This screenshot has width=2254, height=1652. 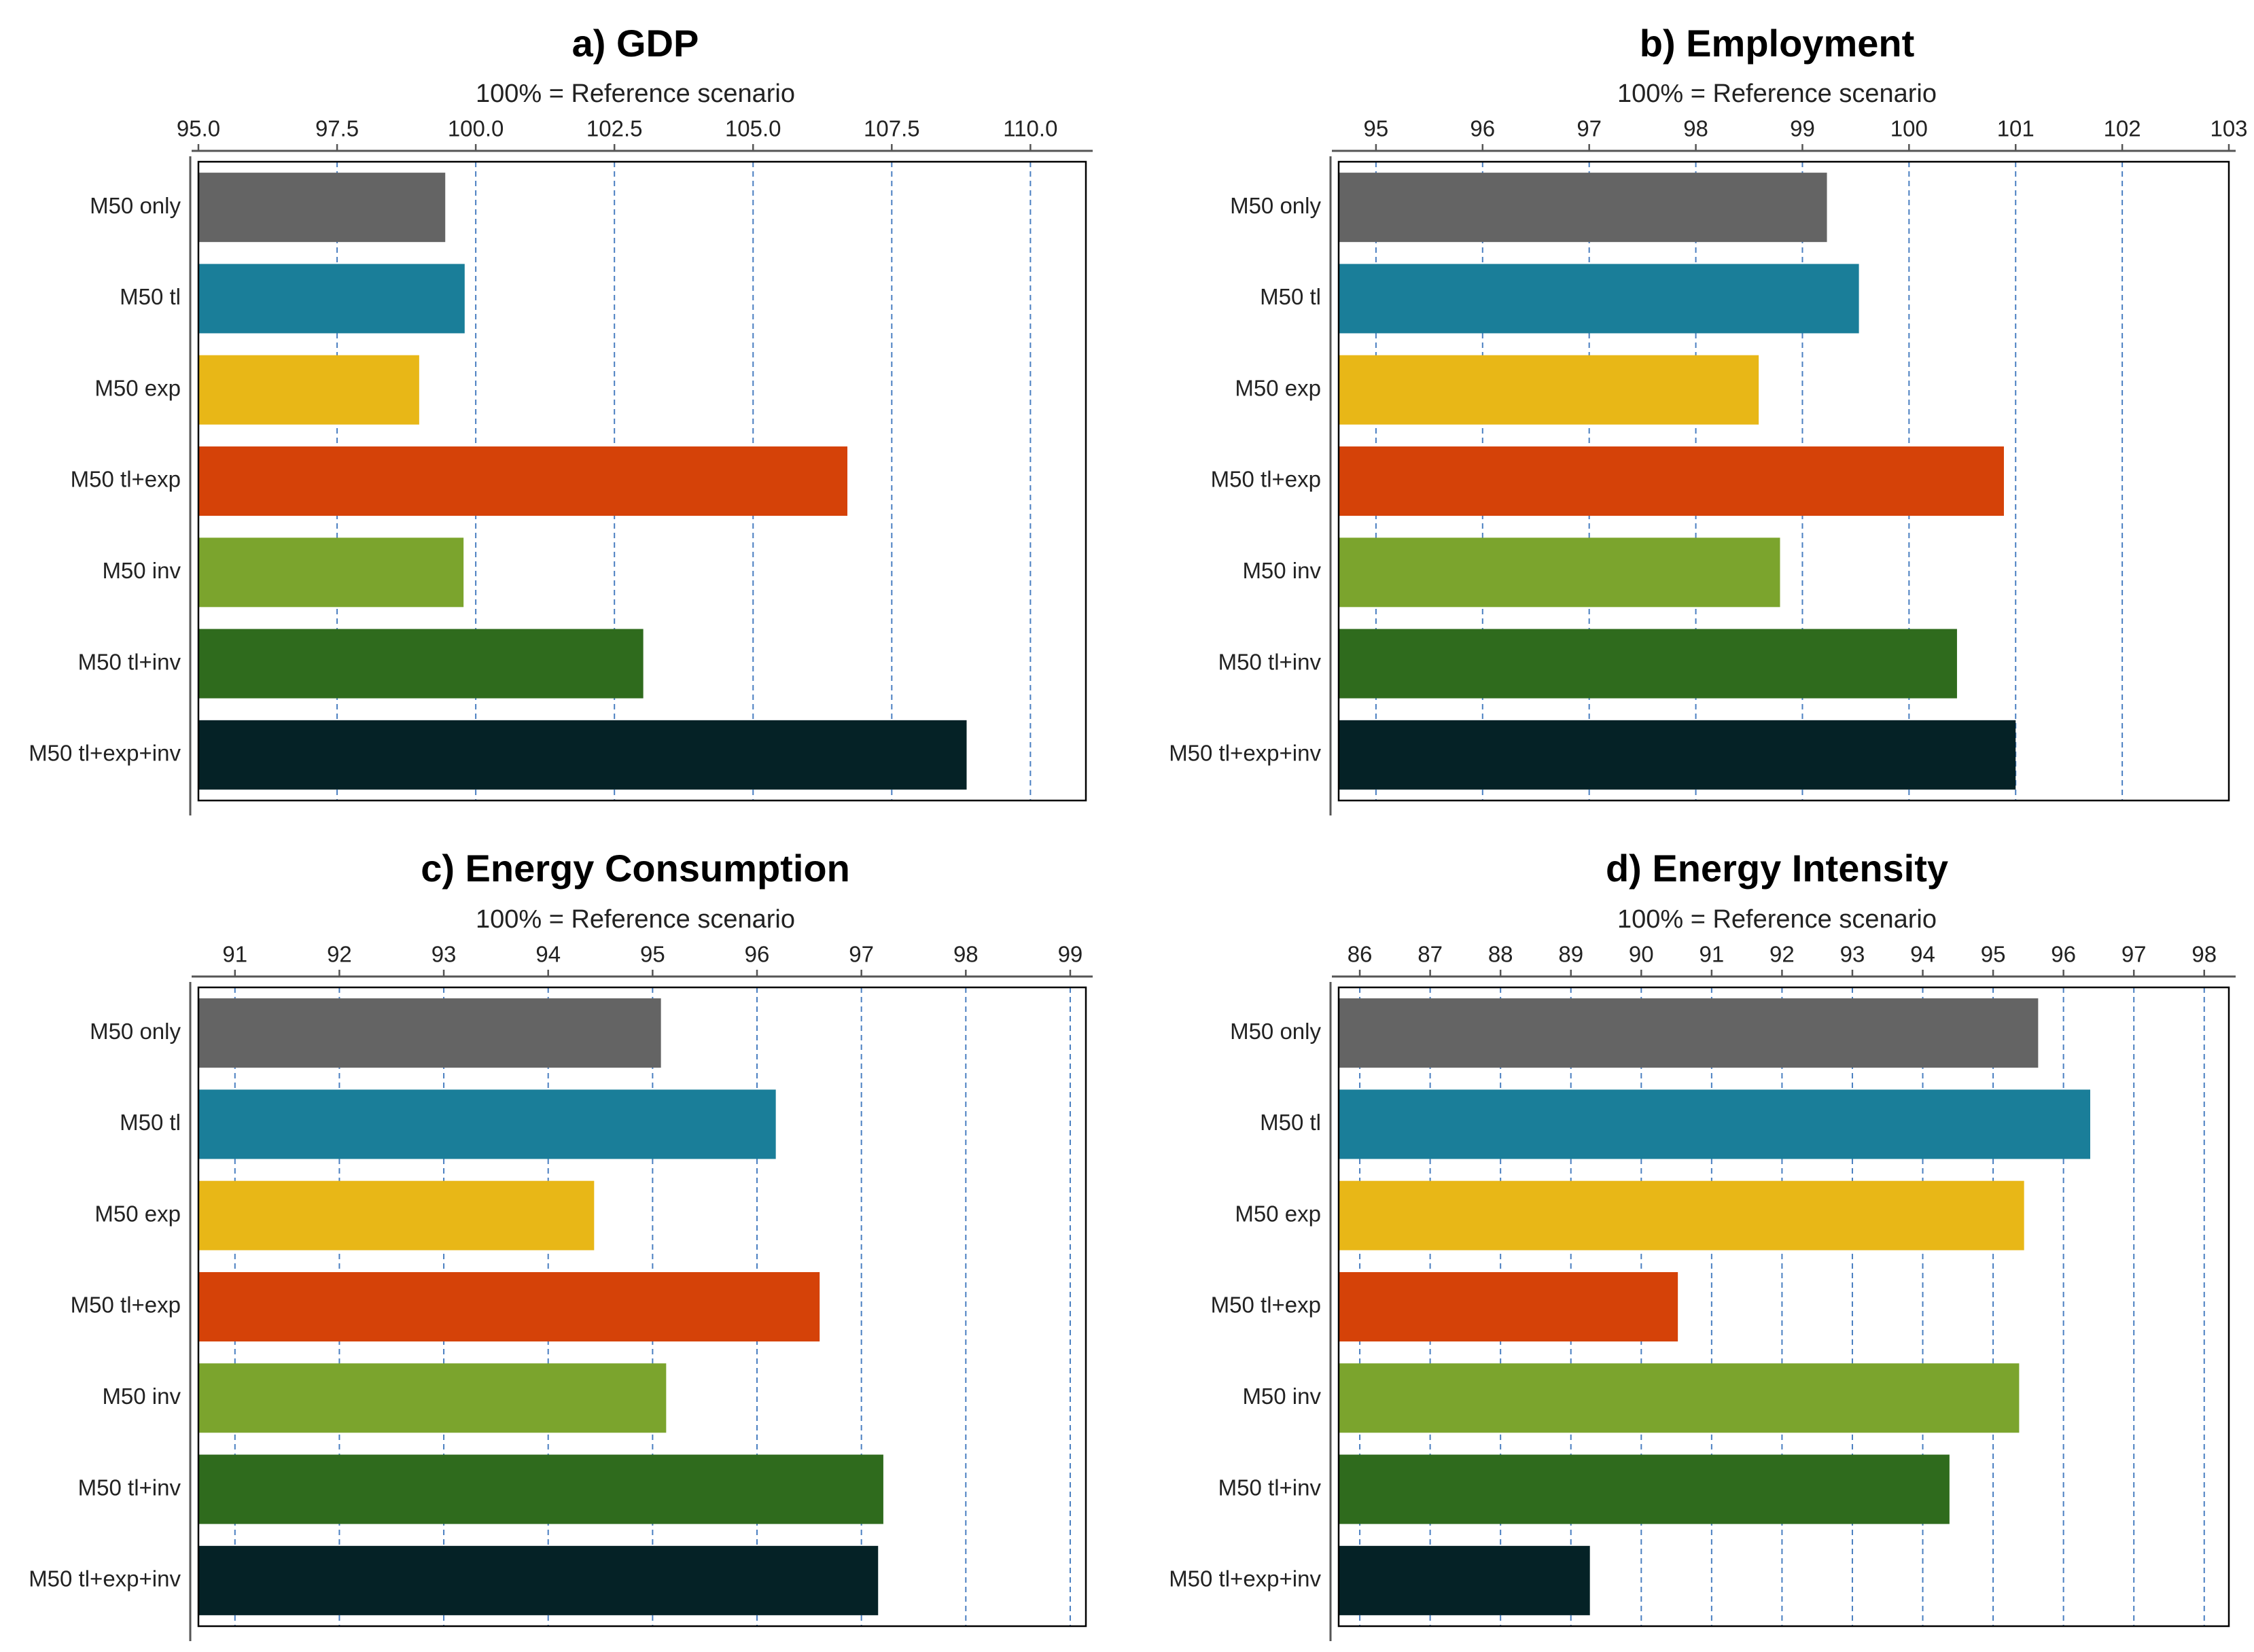 I want to click on chart1-tick-label-99: 99, so click(x=1802, y=128).